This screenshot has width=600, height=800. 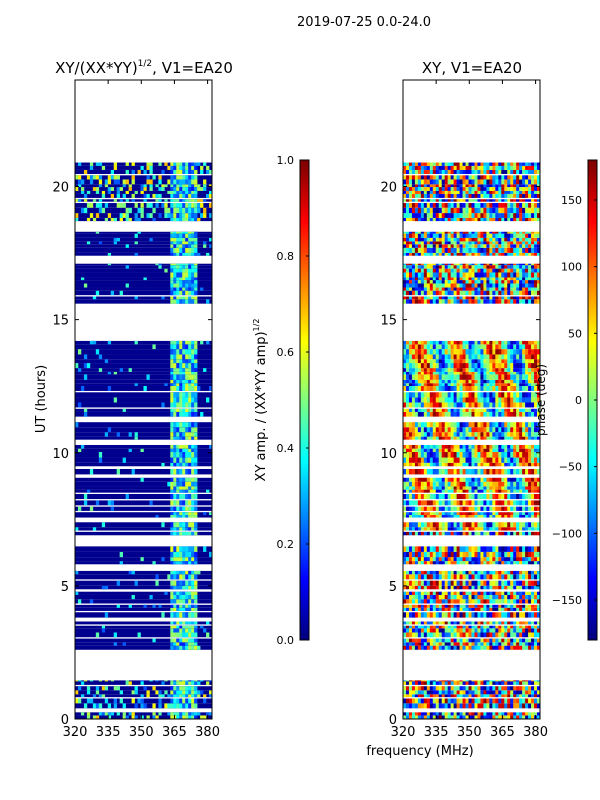 I want to click on colorbar-swatch, so click(x=304, y=634).